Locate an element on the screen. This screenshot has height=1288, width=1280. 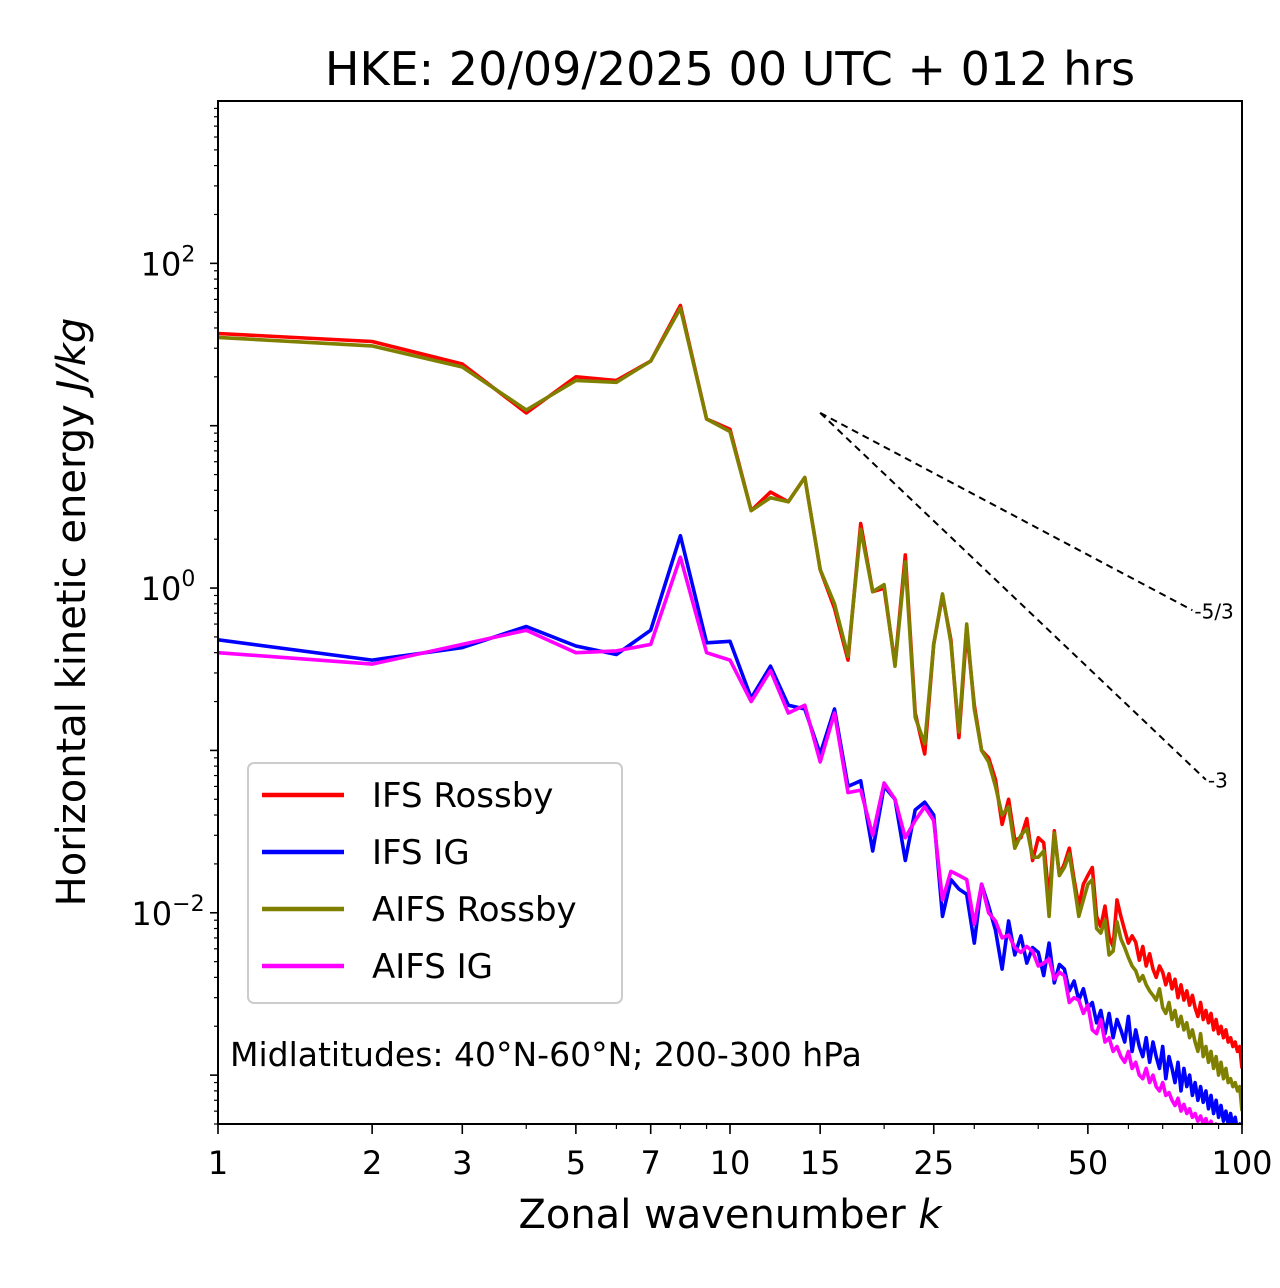
x-tick-label: 7 is located at coordinates (651, 1163).